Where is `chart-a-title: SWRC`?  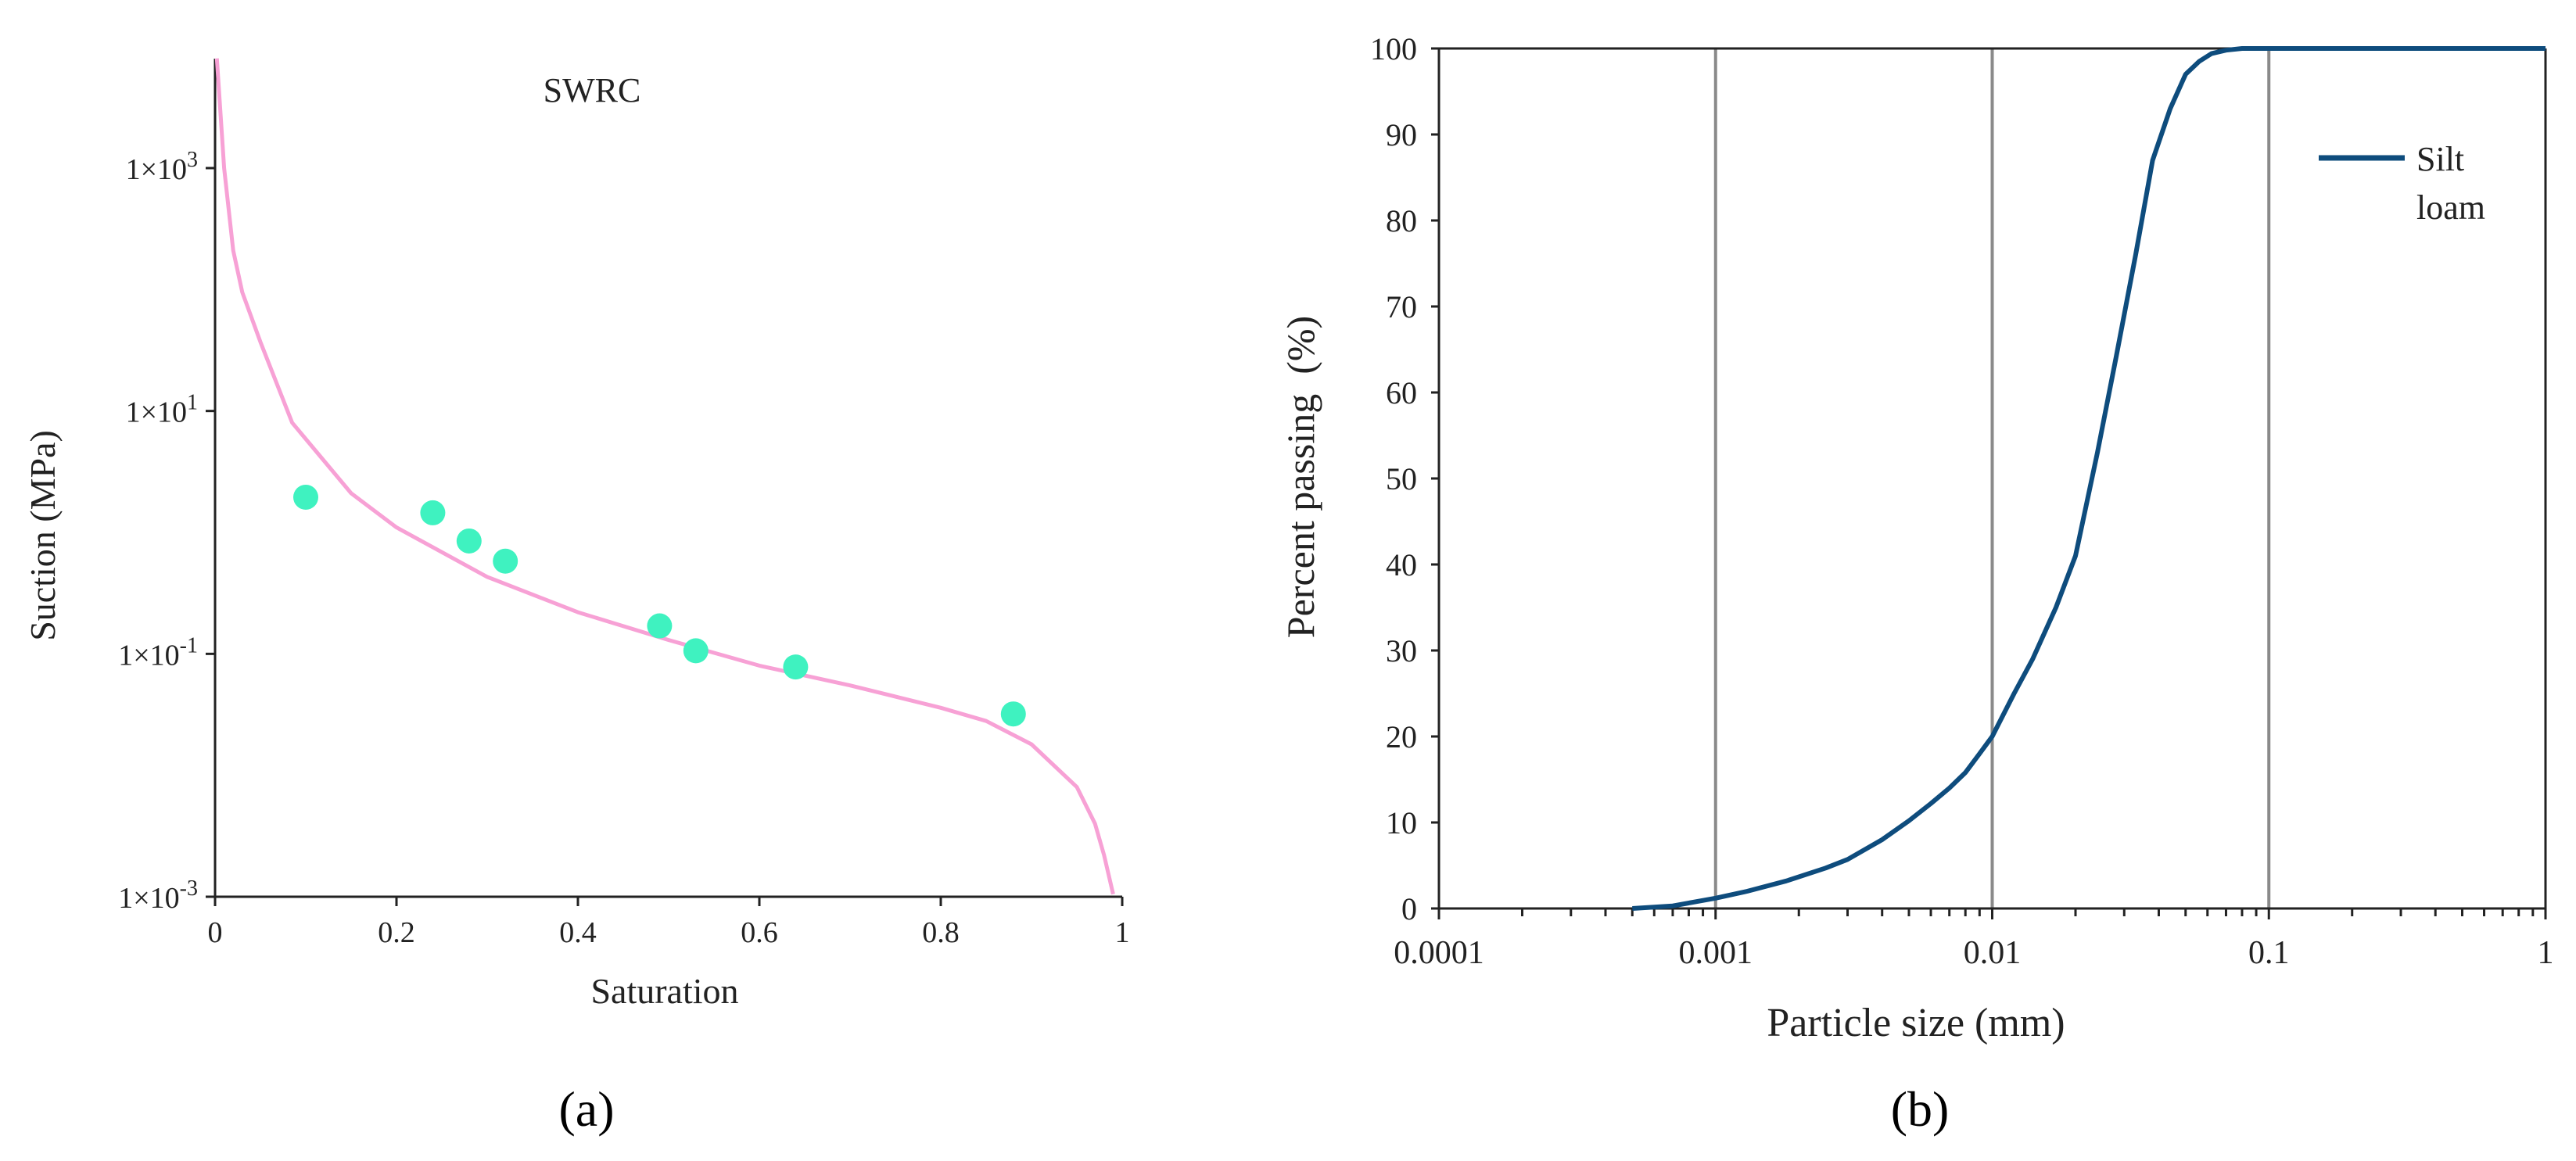
chart-a-title: SWRC is located at coordinates (592, 90).